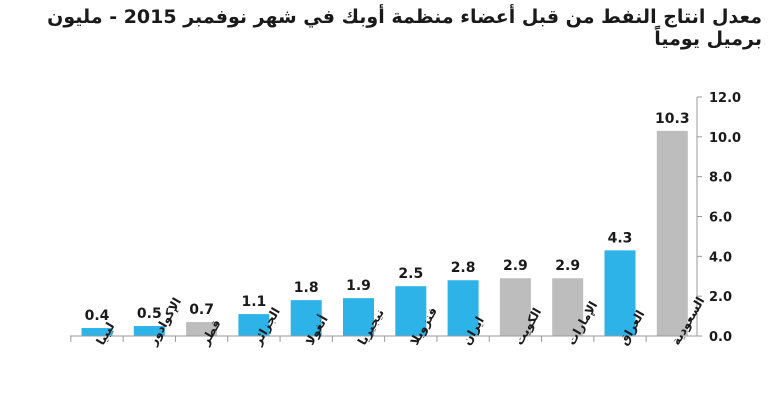 Image resolution: width=770 pixels, height=407 pixels. What do you see at coordinates (306, 288) in the screenshot?
I see `data-label: 1.8` at bounding box center [306, 288].